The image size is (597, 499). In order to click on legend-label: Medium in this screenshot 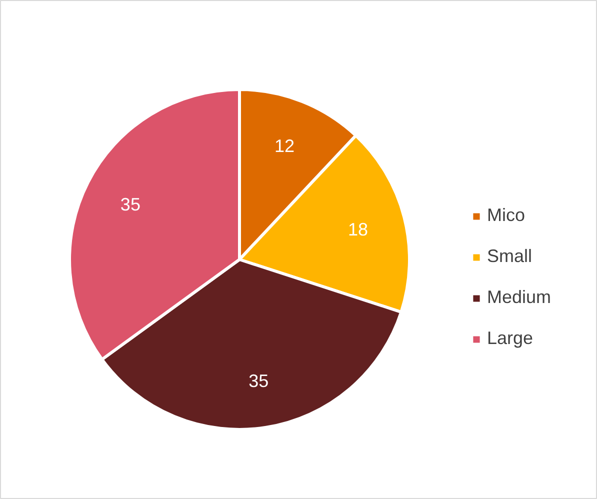, I will do `click(519, 297)`.